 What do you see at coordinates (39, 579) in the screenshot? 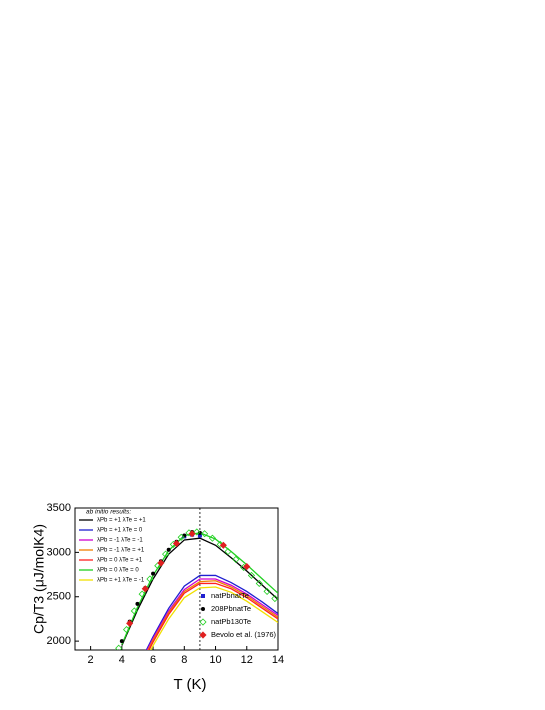
I see `y-axis-label: Cp/T3 (μJ/molK4)` at bounding box center [39, 579].